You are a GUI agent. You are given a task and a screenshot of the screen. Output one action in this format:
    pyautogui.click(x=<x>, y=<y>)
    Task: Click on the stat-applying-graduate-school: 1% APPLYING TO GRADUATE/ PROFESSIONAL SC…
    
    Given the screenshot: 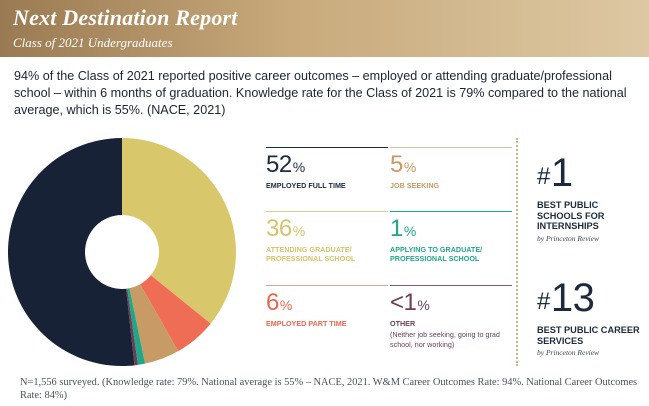 What is the action you would take?
    pyautogui.click(x=451, y=237)
    